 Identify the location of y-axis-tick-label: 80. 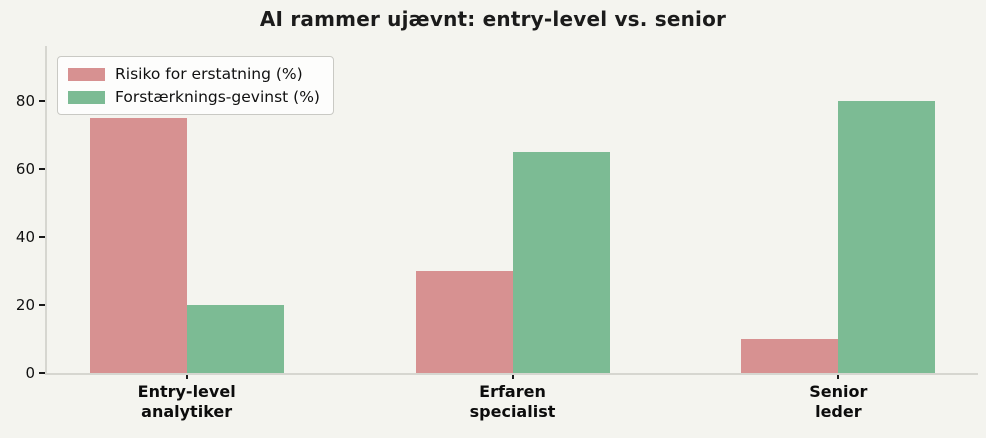
(25, 100).